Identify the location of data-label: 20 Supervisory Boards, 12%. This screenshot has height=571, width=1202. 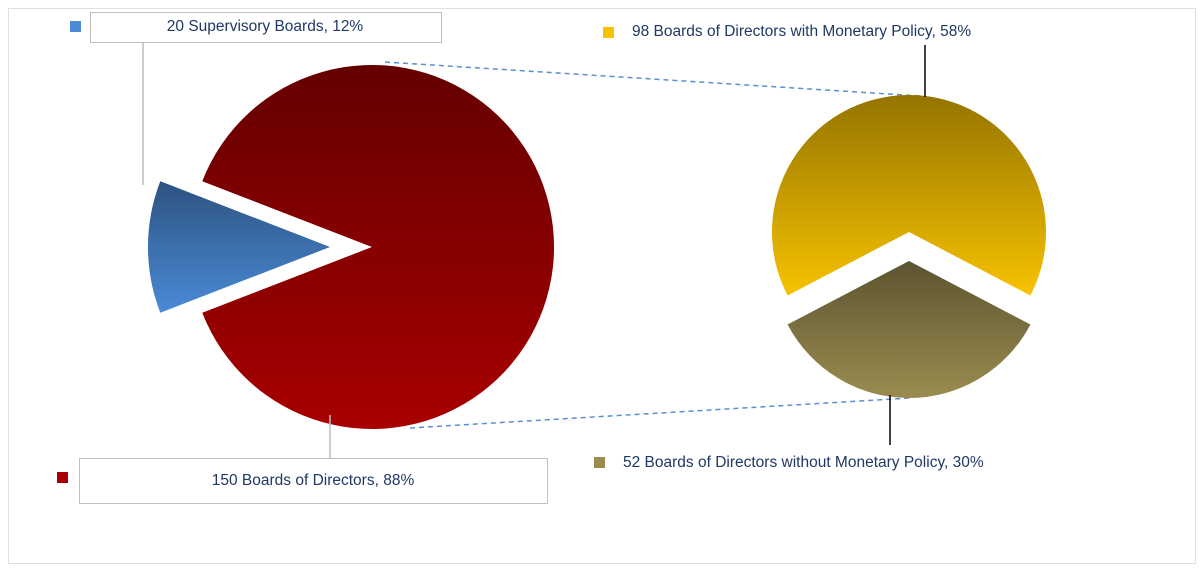
(265, 26).